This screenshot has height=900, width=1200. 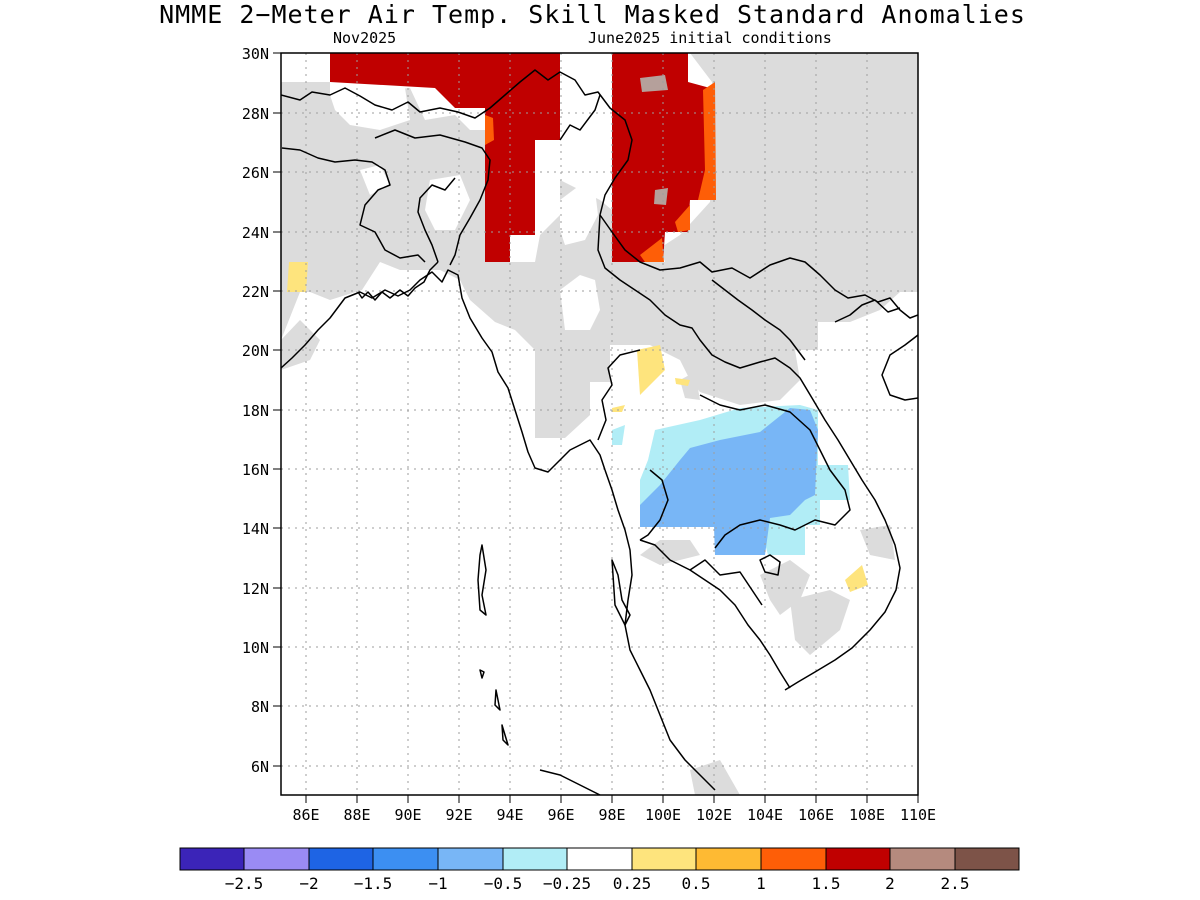 I want to click on lat-label: 20N, so click(x=255, y=351).